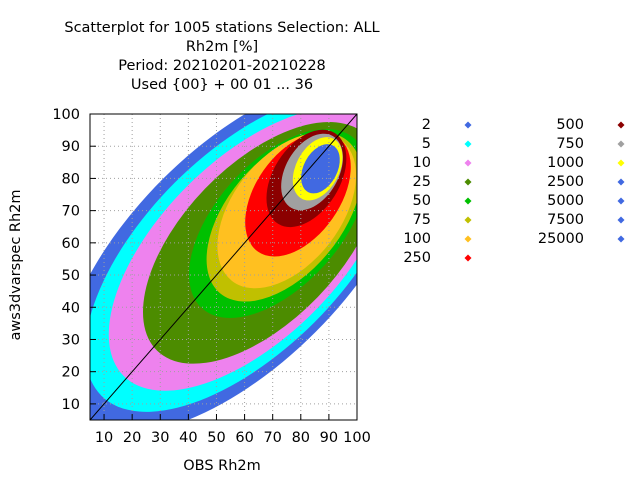 The width and height of the screenshot is (640, 480). I want to click on legend-entry-2: 2, so click(447, 125).